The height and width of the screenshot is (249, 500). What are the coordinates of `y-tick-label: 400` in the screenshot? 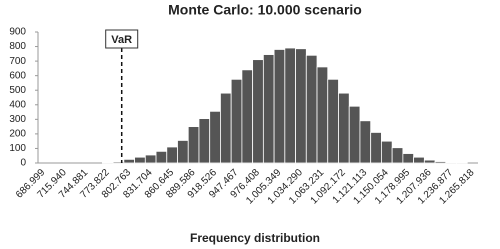 It's located at (17, 104).